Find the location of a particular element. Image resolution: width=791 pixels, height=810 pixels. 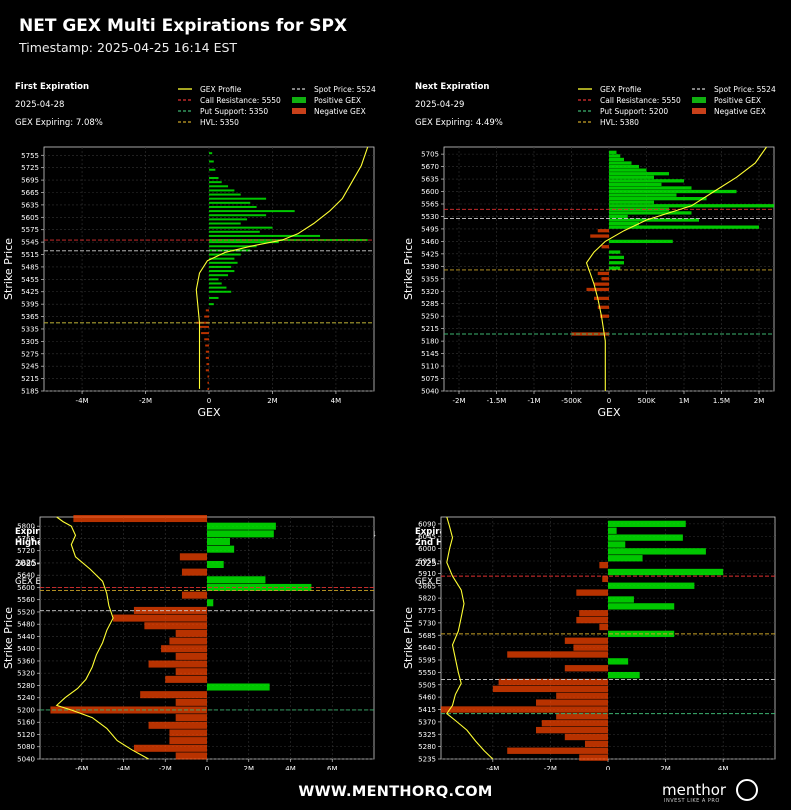

y-tick-label: 5355 is located at coordinates (430, 279).